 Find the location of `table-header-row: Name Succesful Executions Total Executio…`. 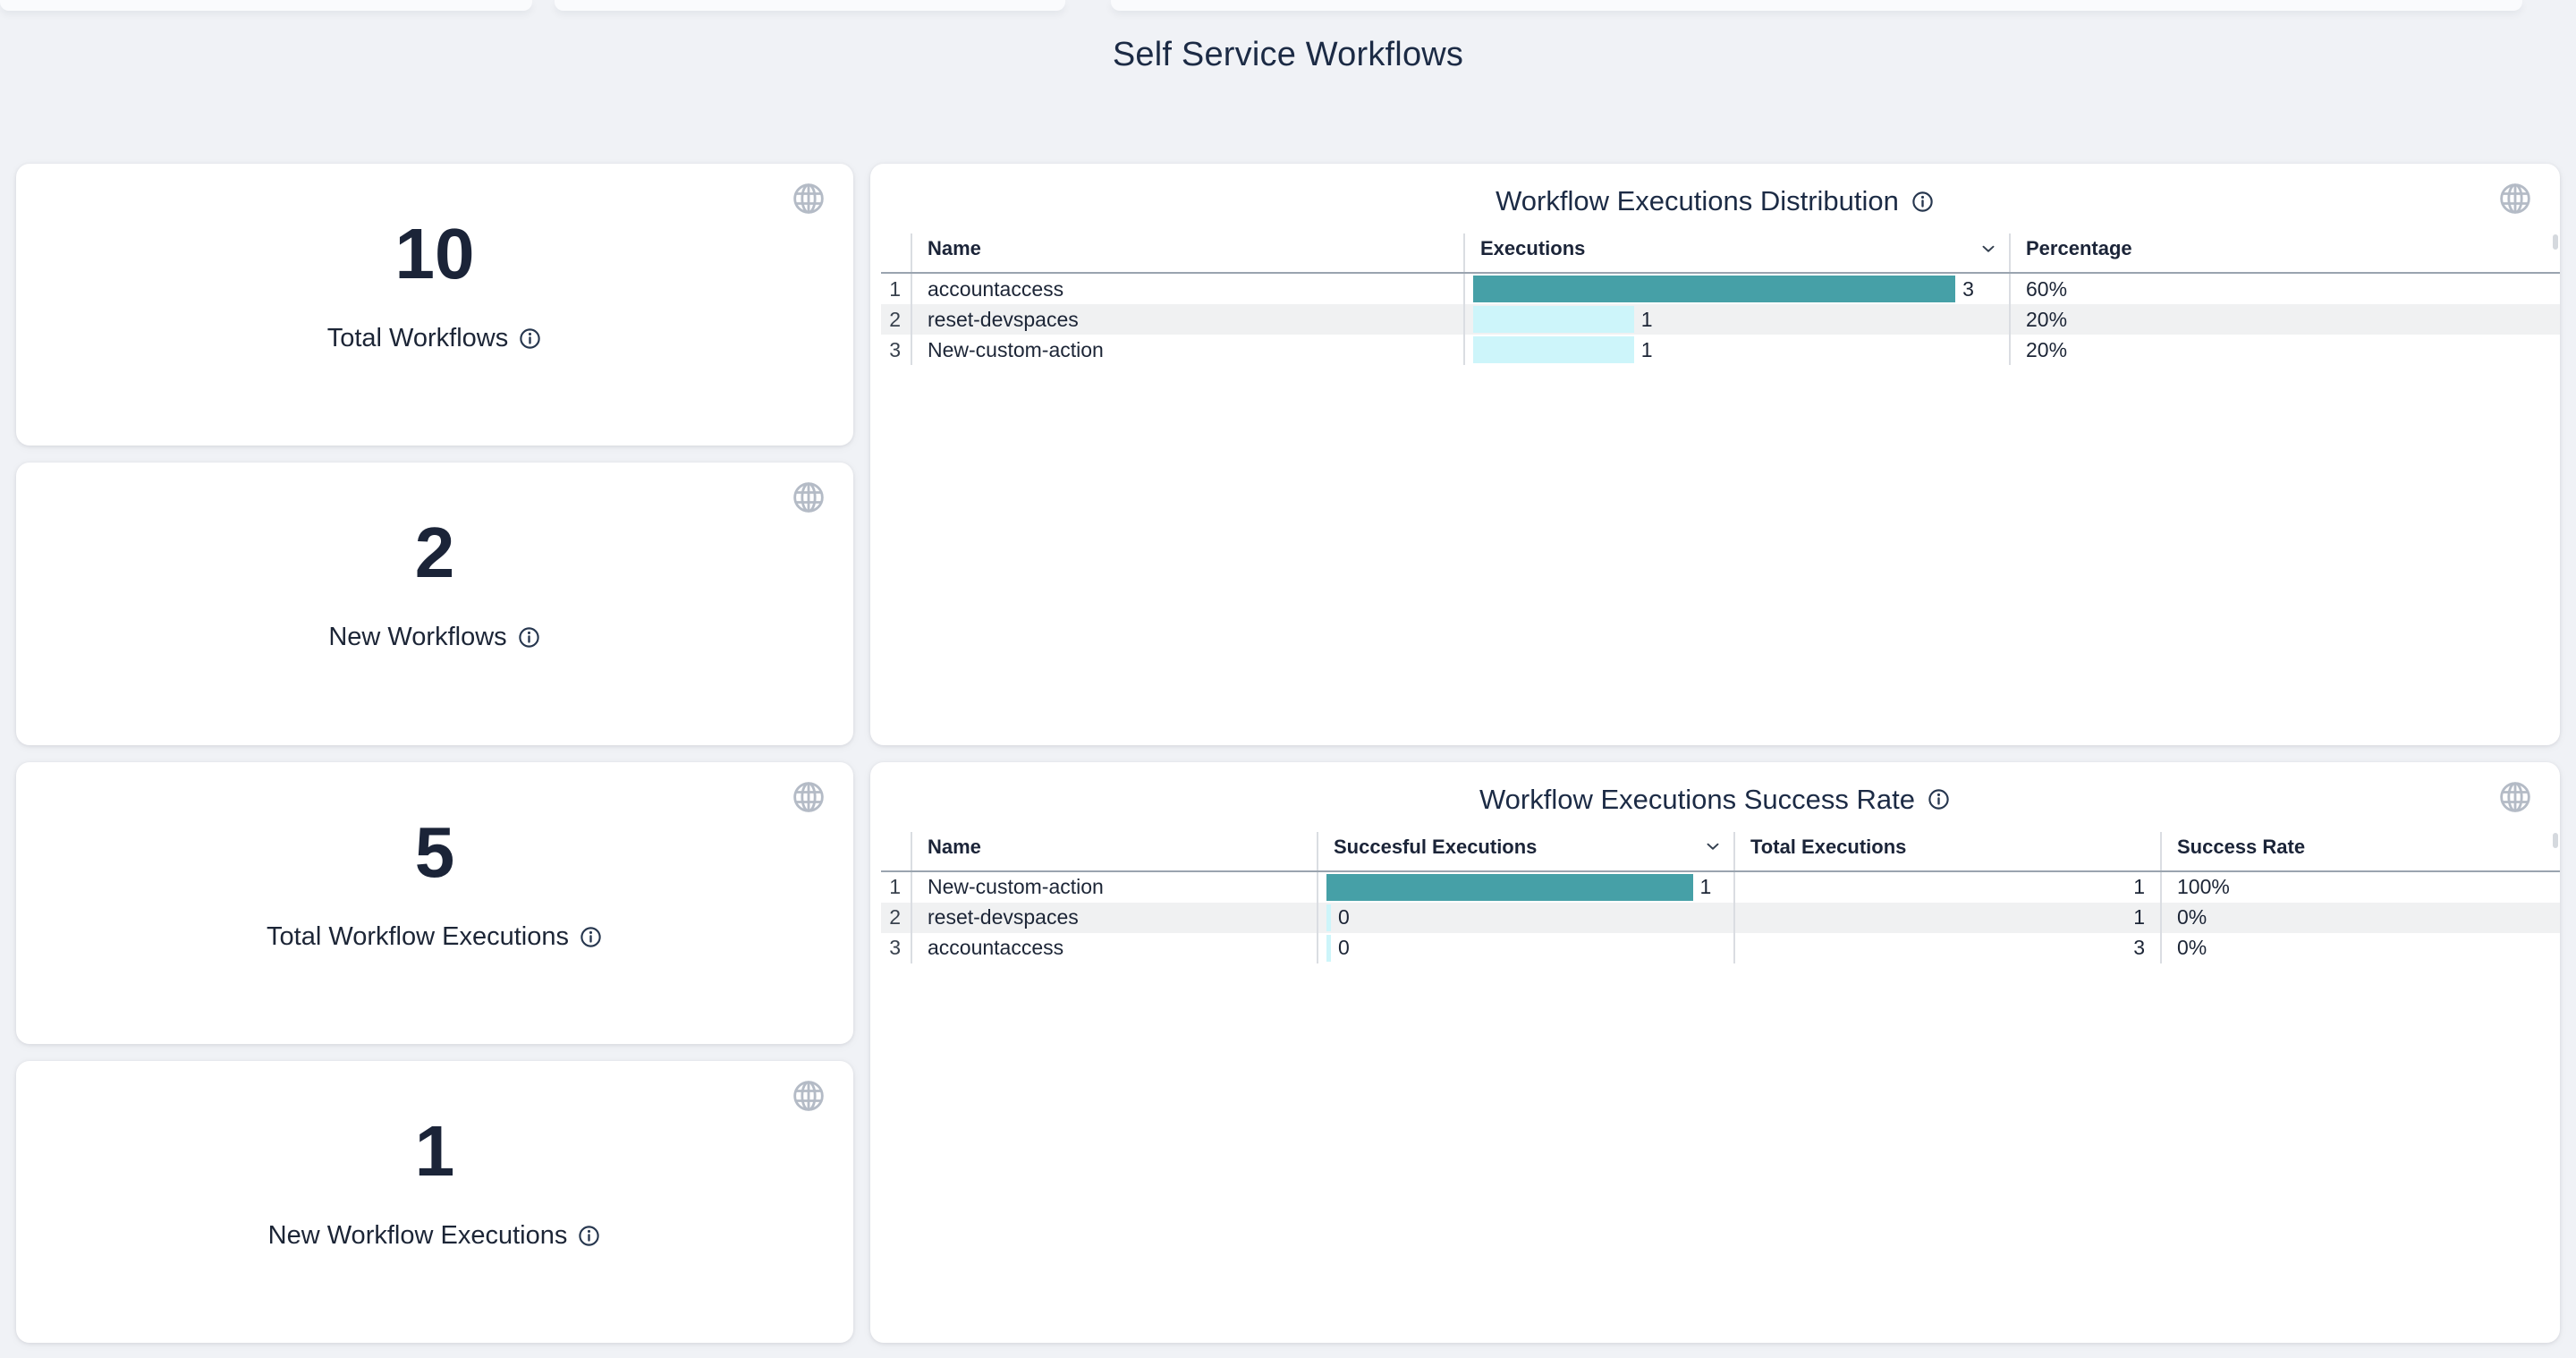

table-header-row: Name Succesful Executions Total Executio… is located at coordinates (1720, 851).